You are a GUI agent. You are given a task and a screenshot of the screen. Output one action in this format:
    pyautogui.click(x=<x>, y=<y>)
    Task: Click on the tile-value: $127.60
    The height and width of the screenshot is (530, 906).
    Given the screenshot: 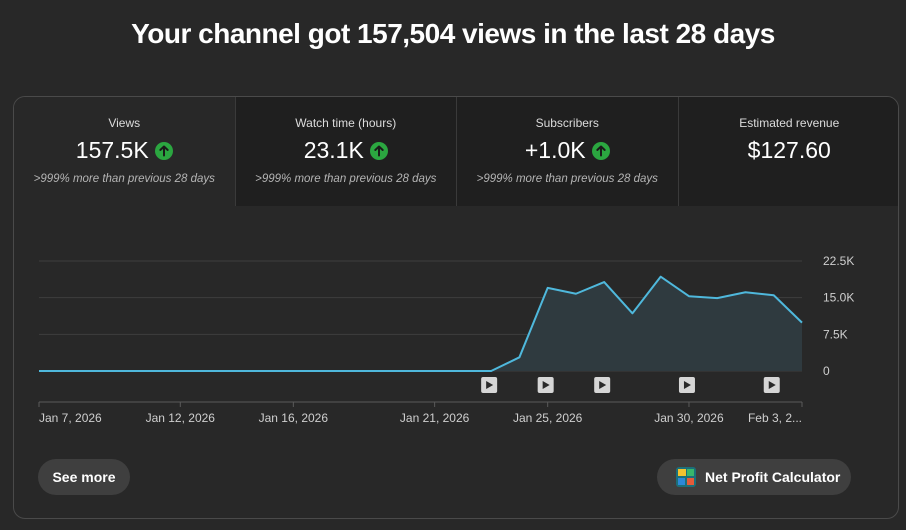 What is the action you would take?
    pyautogui.click(x=789, y=150)
    